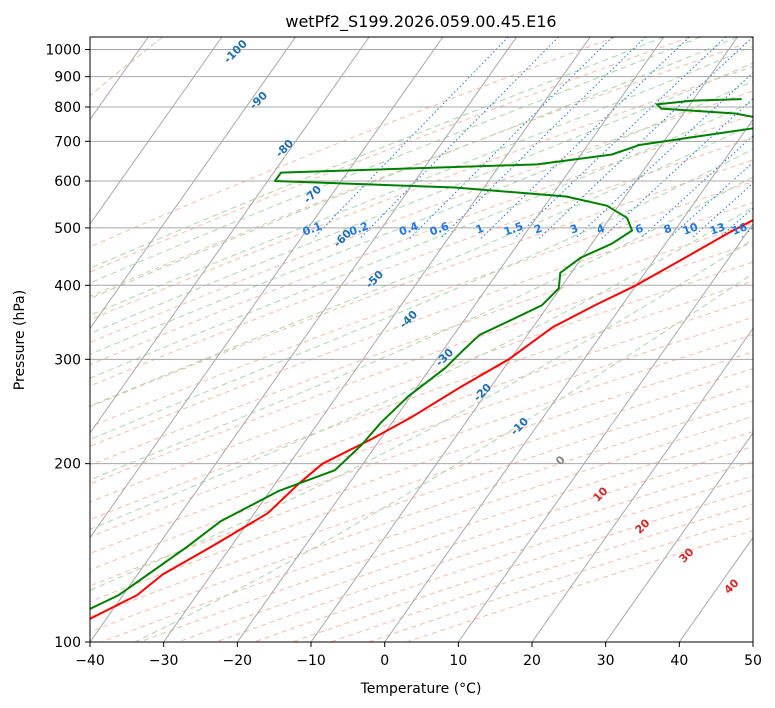 Image resolution: width=775 pixels, height=708 pixels. What do you see at coordinates (408, 229) in the screenshot?
I see `mixing-ratio-label: 0.4` at bounding box center [408, 229].